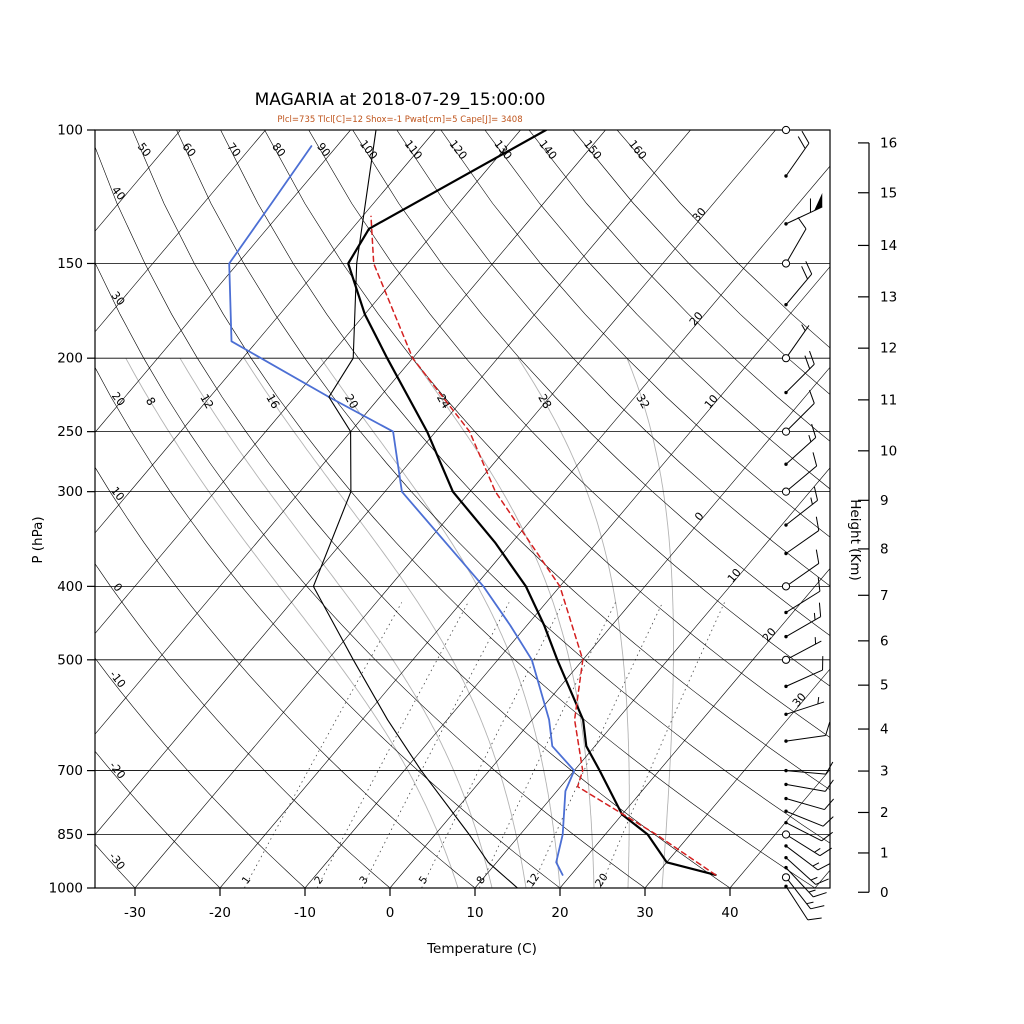  Describe the element at coordinates (855, 539) in the screenshot. I see `height-axis-label: Height (Km)` at that location.